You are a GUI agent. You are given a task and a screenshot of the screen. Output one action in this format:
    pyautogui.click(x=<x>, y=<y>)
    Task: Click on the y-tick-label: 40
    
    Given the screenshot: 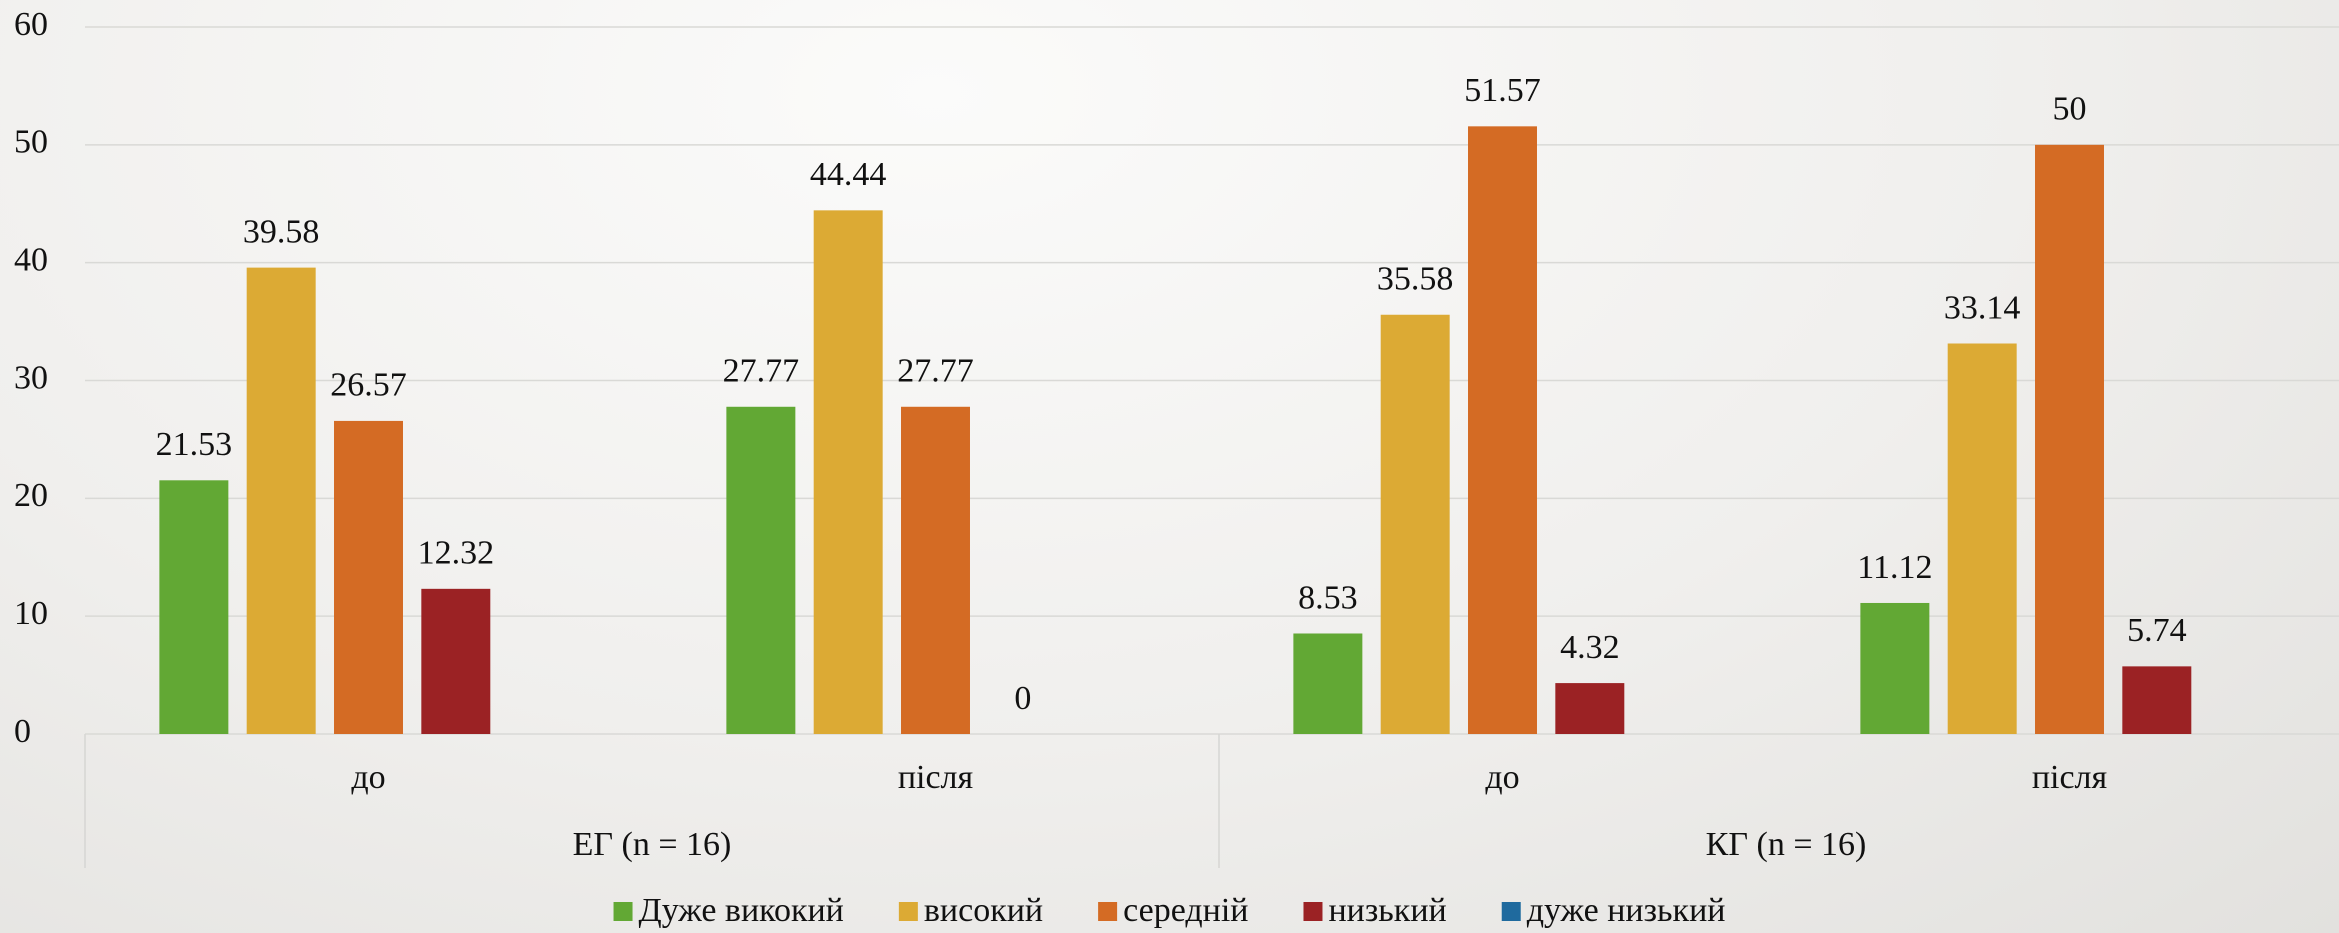 What is the action you would take?
    pyautogui.click(x=31, y=259)
    